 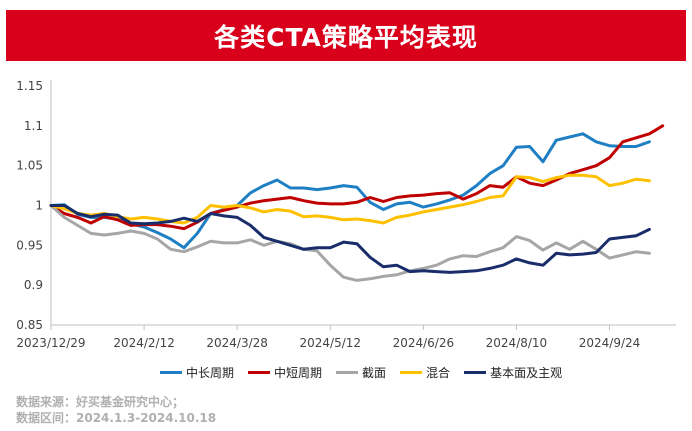 I want to click on legend-item-3: 混合, so click(x=425, y=372).